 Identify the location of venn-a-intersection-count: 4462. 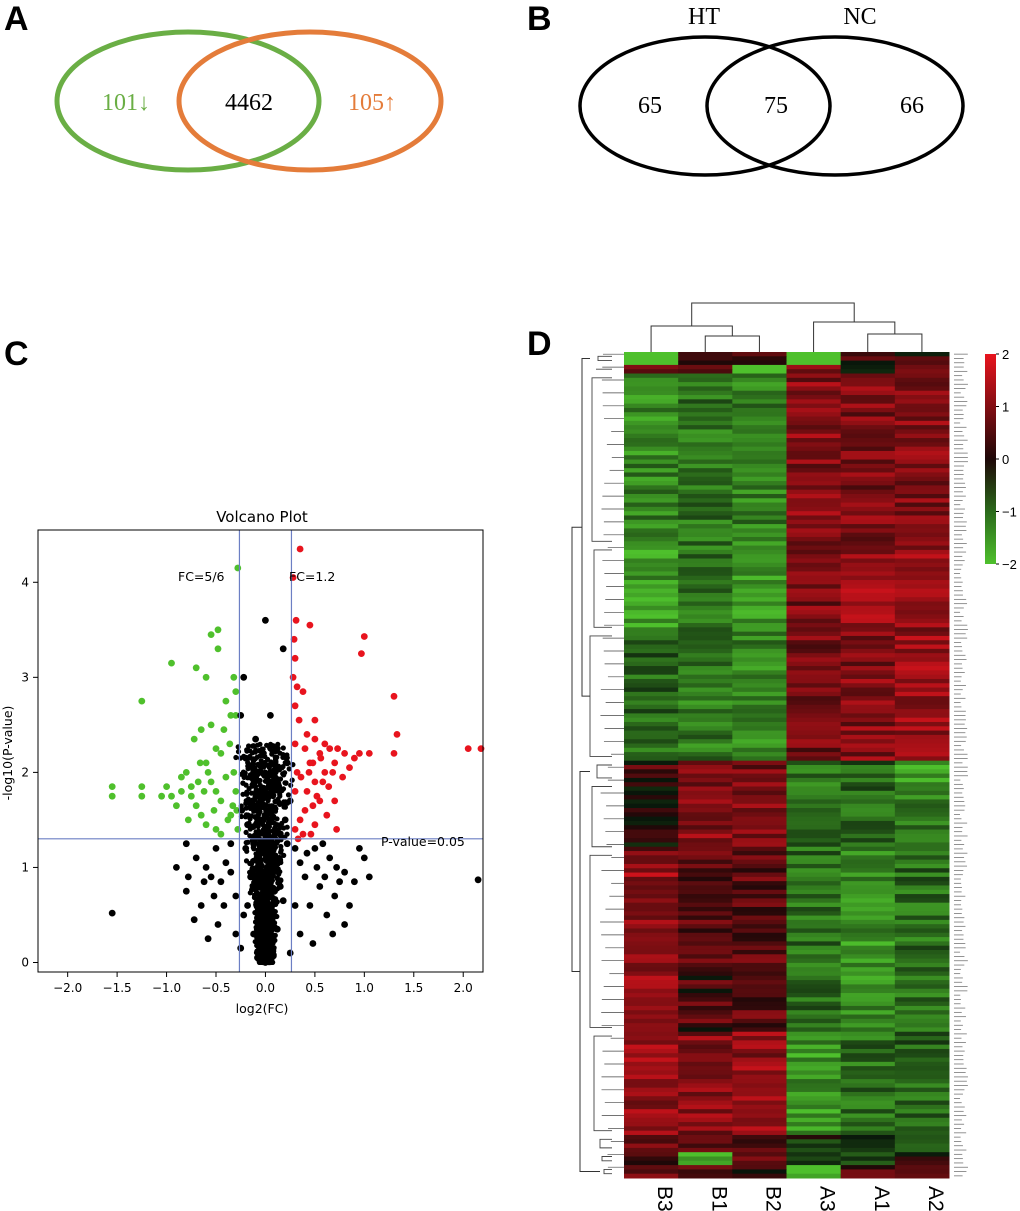
(249, 103).